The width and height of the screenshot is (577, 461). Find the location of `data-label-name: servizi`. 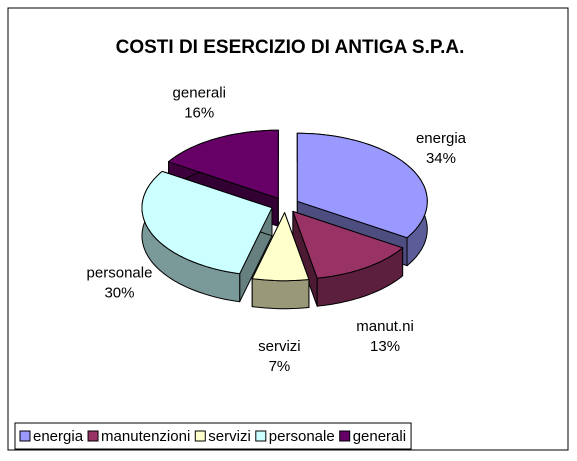

data-label-name: servizi is located at coordinates (279, 346).